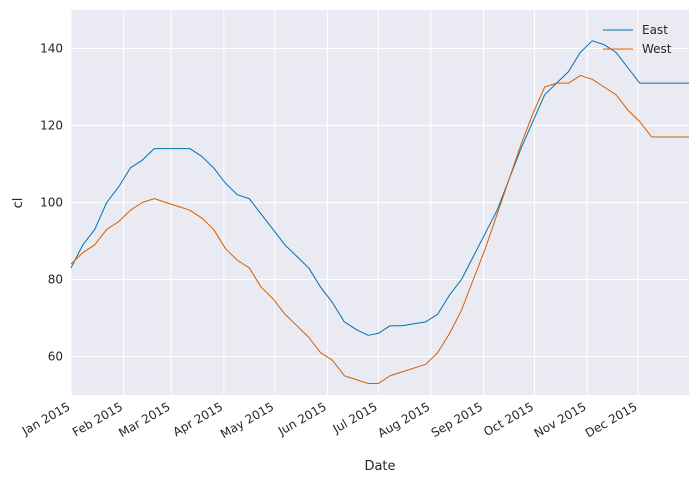 The height and width of the screenshot is (483, 700). I want to click on x-axis-label: Date, so click(379, 466).